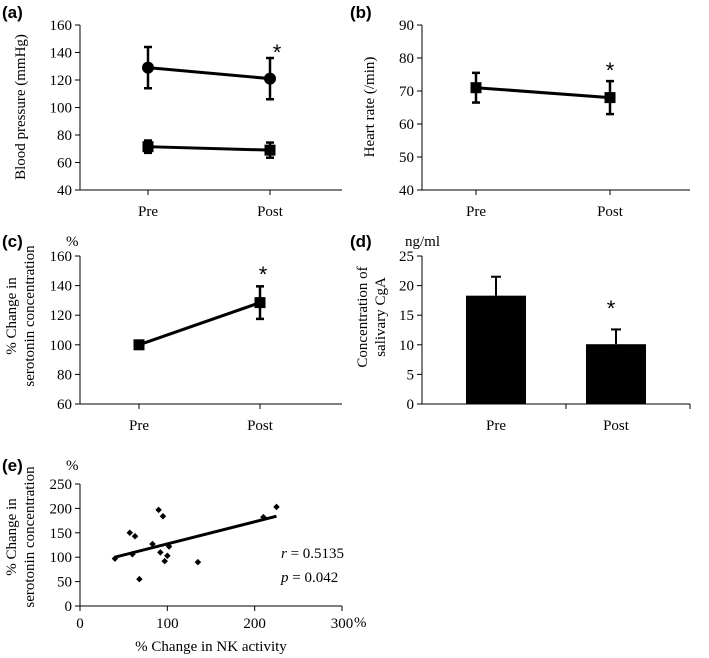 The height and width of the screenshot is (658, 709). I want to click on y-tick-label: 150, so click(61, 534).